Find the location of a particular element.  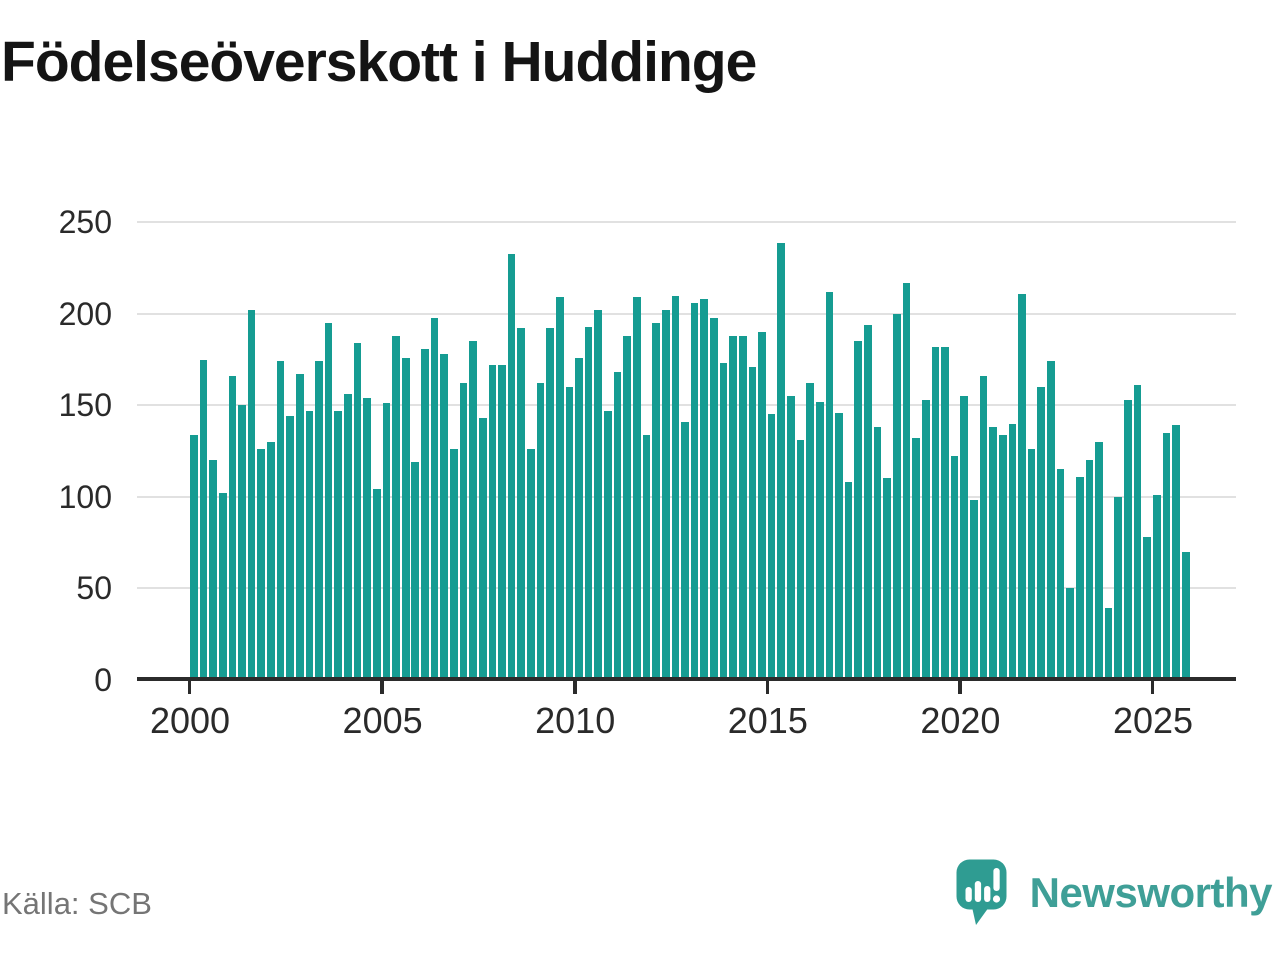

bar-2019-q3 is located at coordinates (945, 513).